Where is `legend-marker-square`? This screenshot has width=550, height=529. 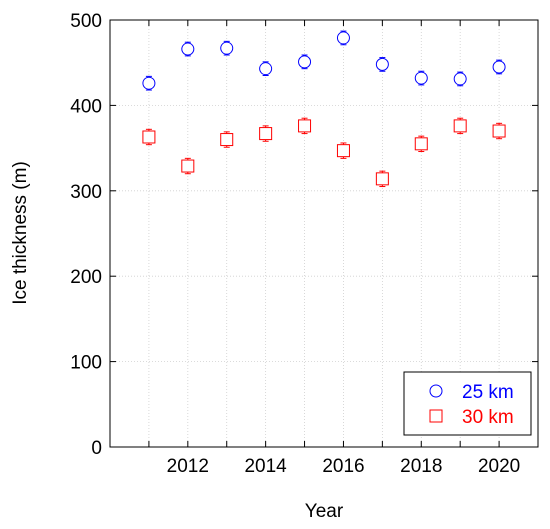 legend-marker-square is located at coordinates (436, 416).